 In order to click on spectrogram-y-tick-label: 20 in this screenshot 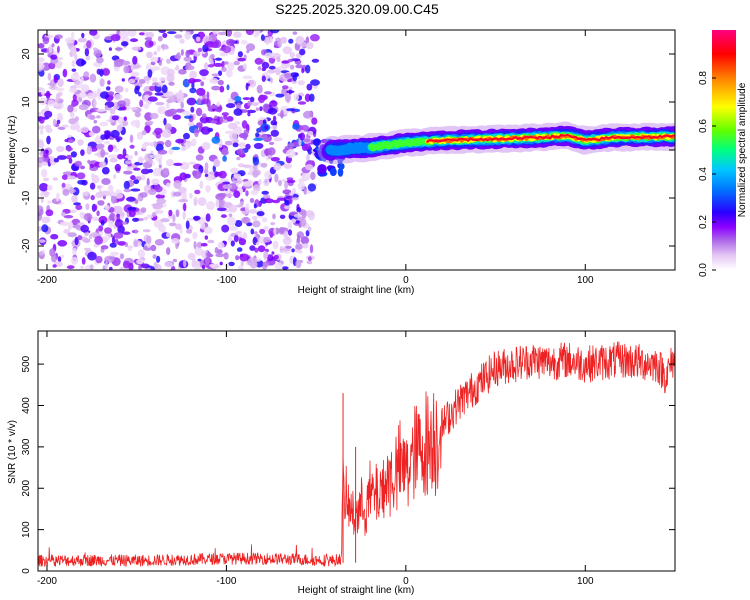, I will do `click(26, 54)`.